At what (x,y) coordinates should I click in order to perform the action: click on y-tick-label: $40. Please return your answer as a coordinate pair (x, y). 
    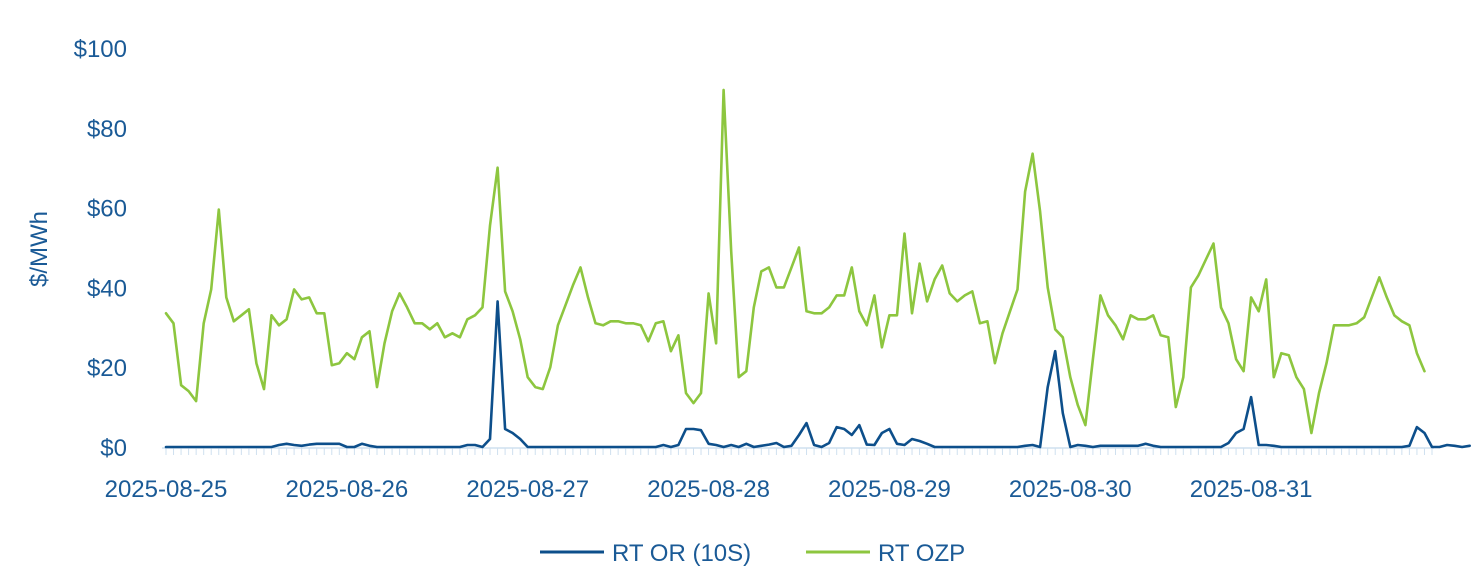
    Looking at the image, I should click on (107, 288).